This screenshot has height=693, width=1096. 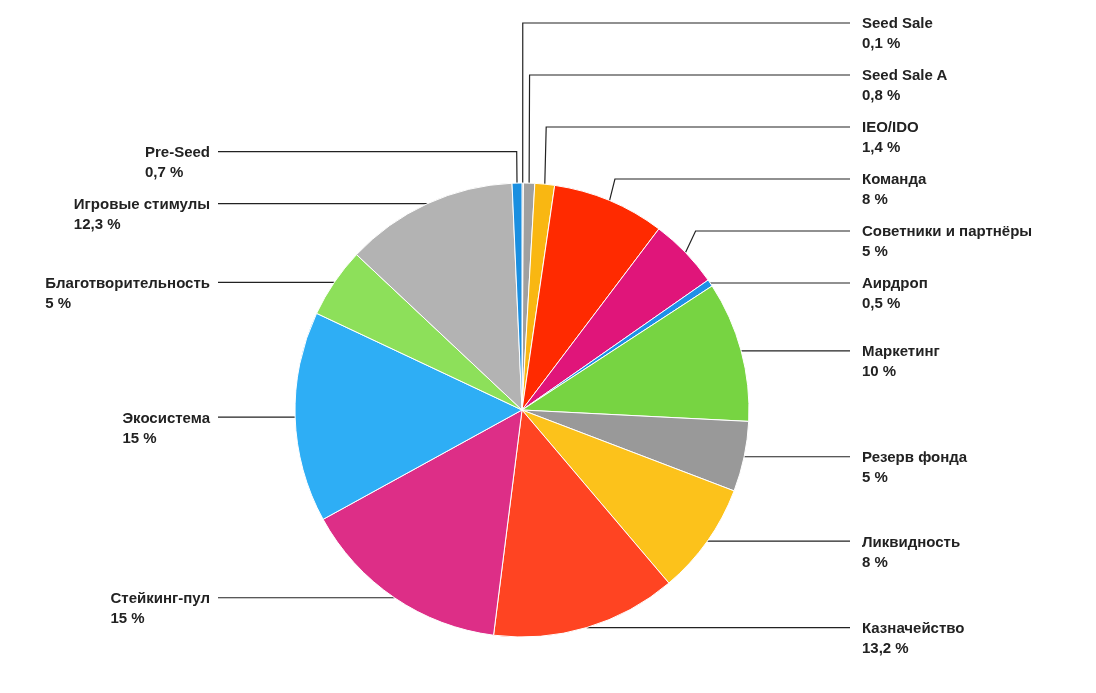 I want to click on slice-label: Игровые стимулы, so click(x=141, y=204).